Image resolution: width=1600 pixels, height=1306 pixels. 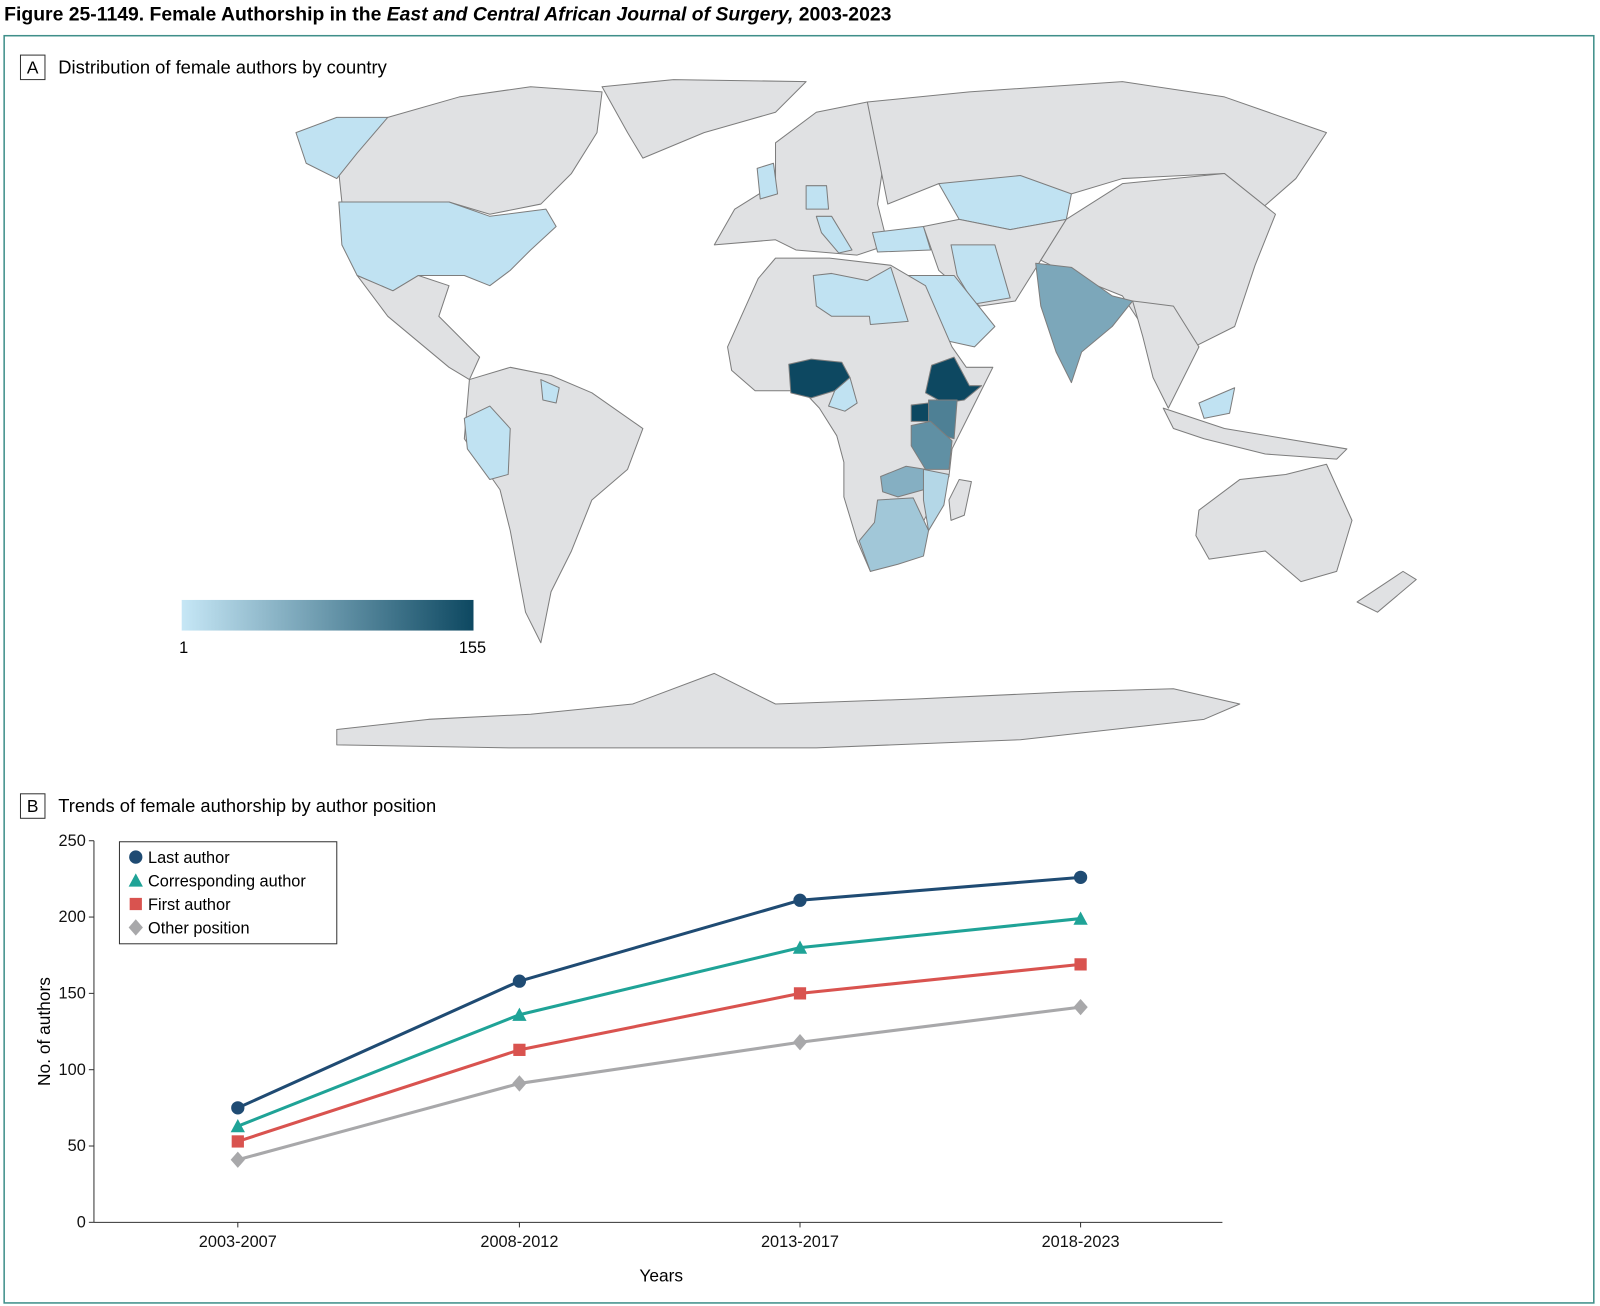 I want to click on country-australia, so click(x=1274, y=523).